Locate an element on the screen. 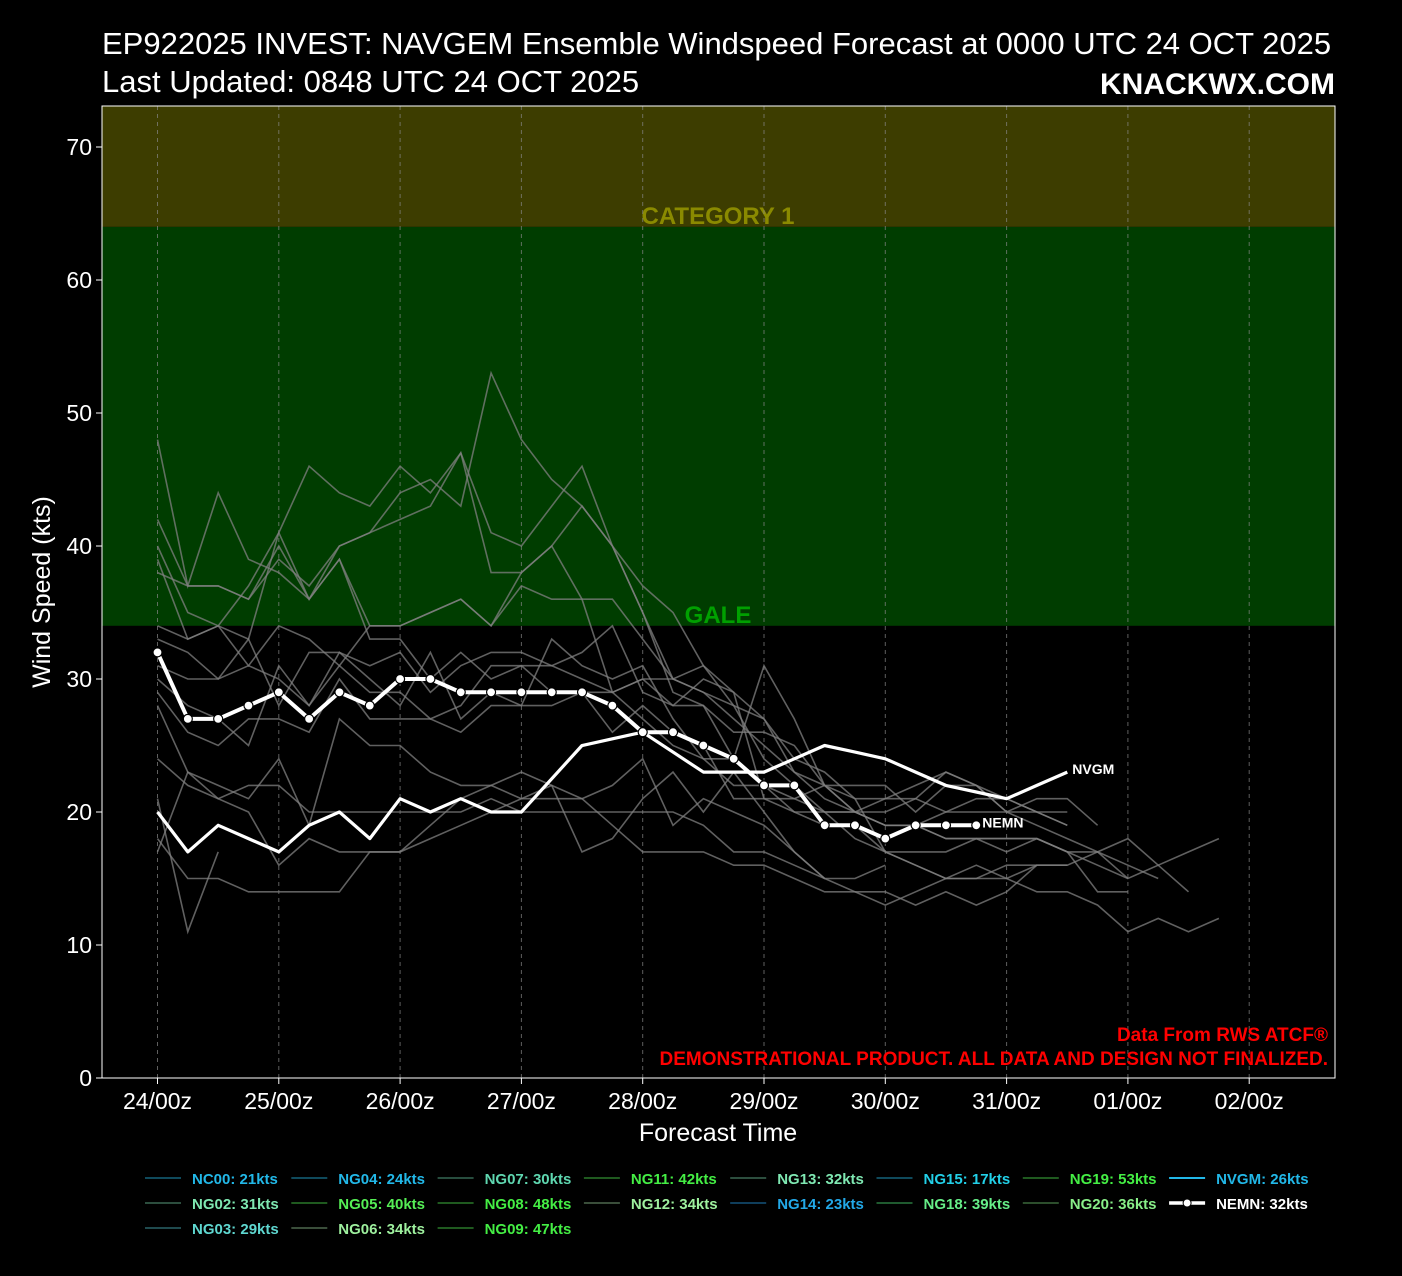 Image resolution: width=1402 pixels, height=1276 pixels. legend-item-18: NG09: 47kts is located at coordinates (528, 1229).